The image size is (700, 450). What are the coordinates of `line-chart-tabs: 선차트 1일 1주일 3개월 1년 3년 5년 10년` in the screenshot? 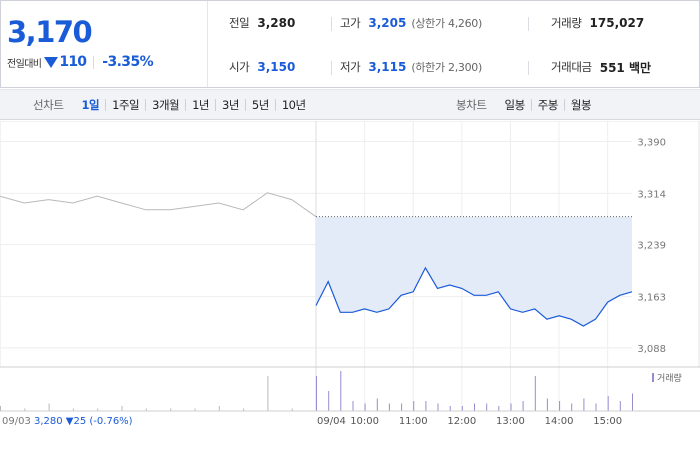 It's located at (172, 104).